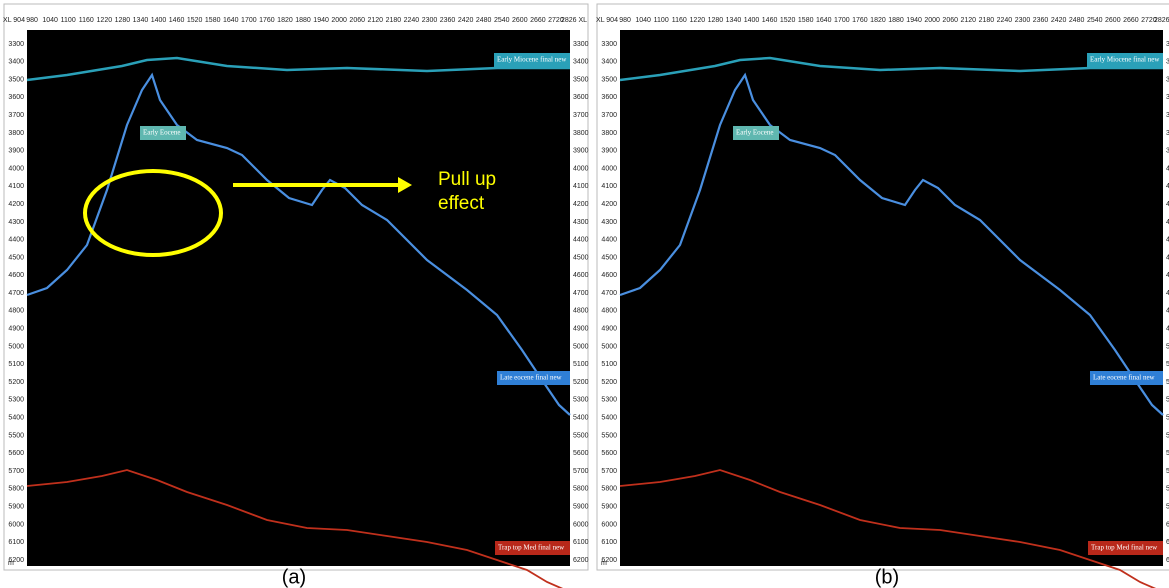 The image size is (1169, 588). What do you see at coordinates (303, 20) in the screenshot?
I see `top-axis-label: 1880` at bounding box center [303, 20].